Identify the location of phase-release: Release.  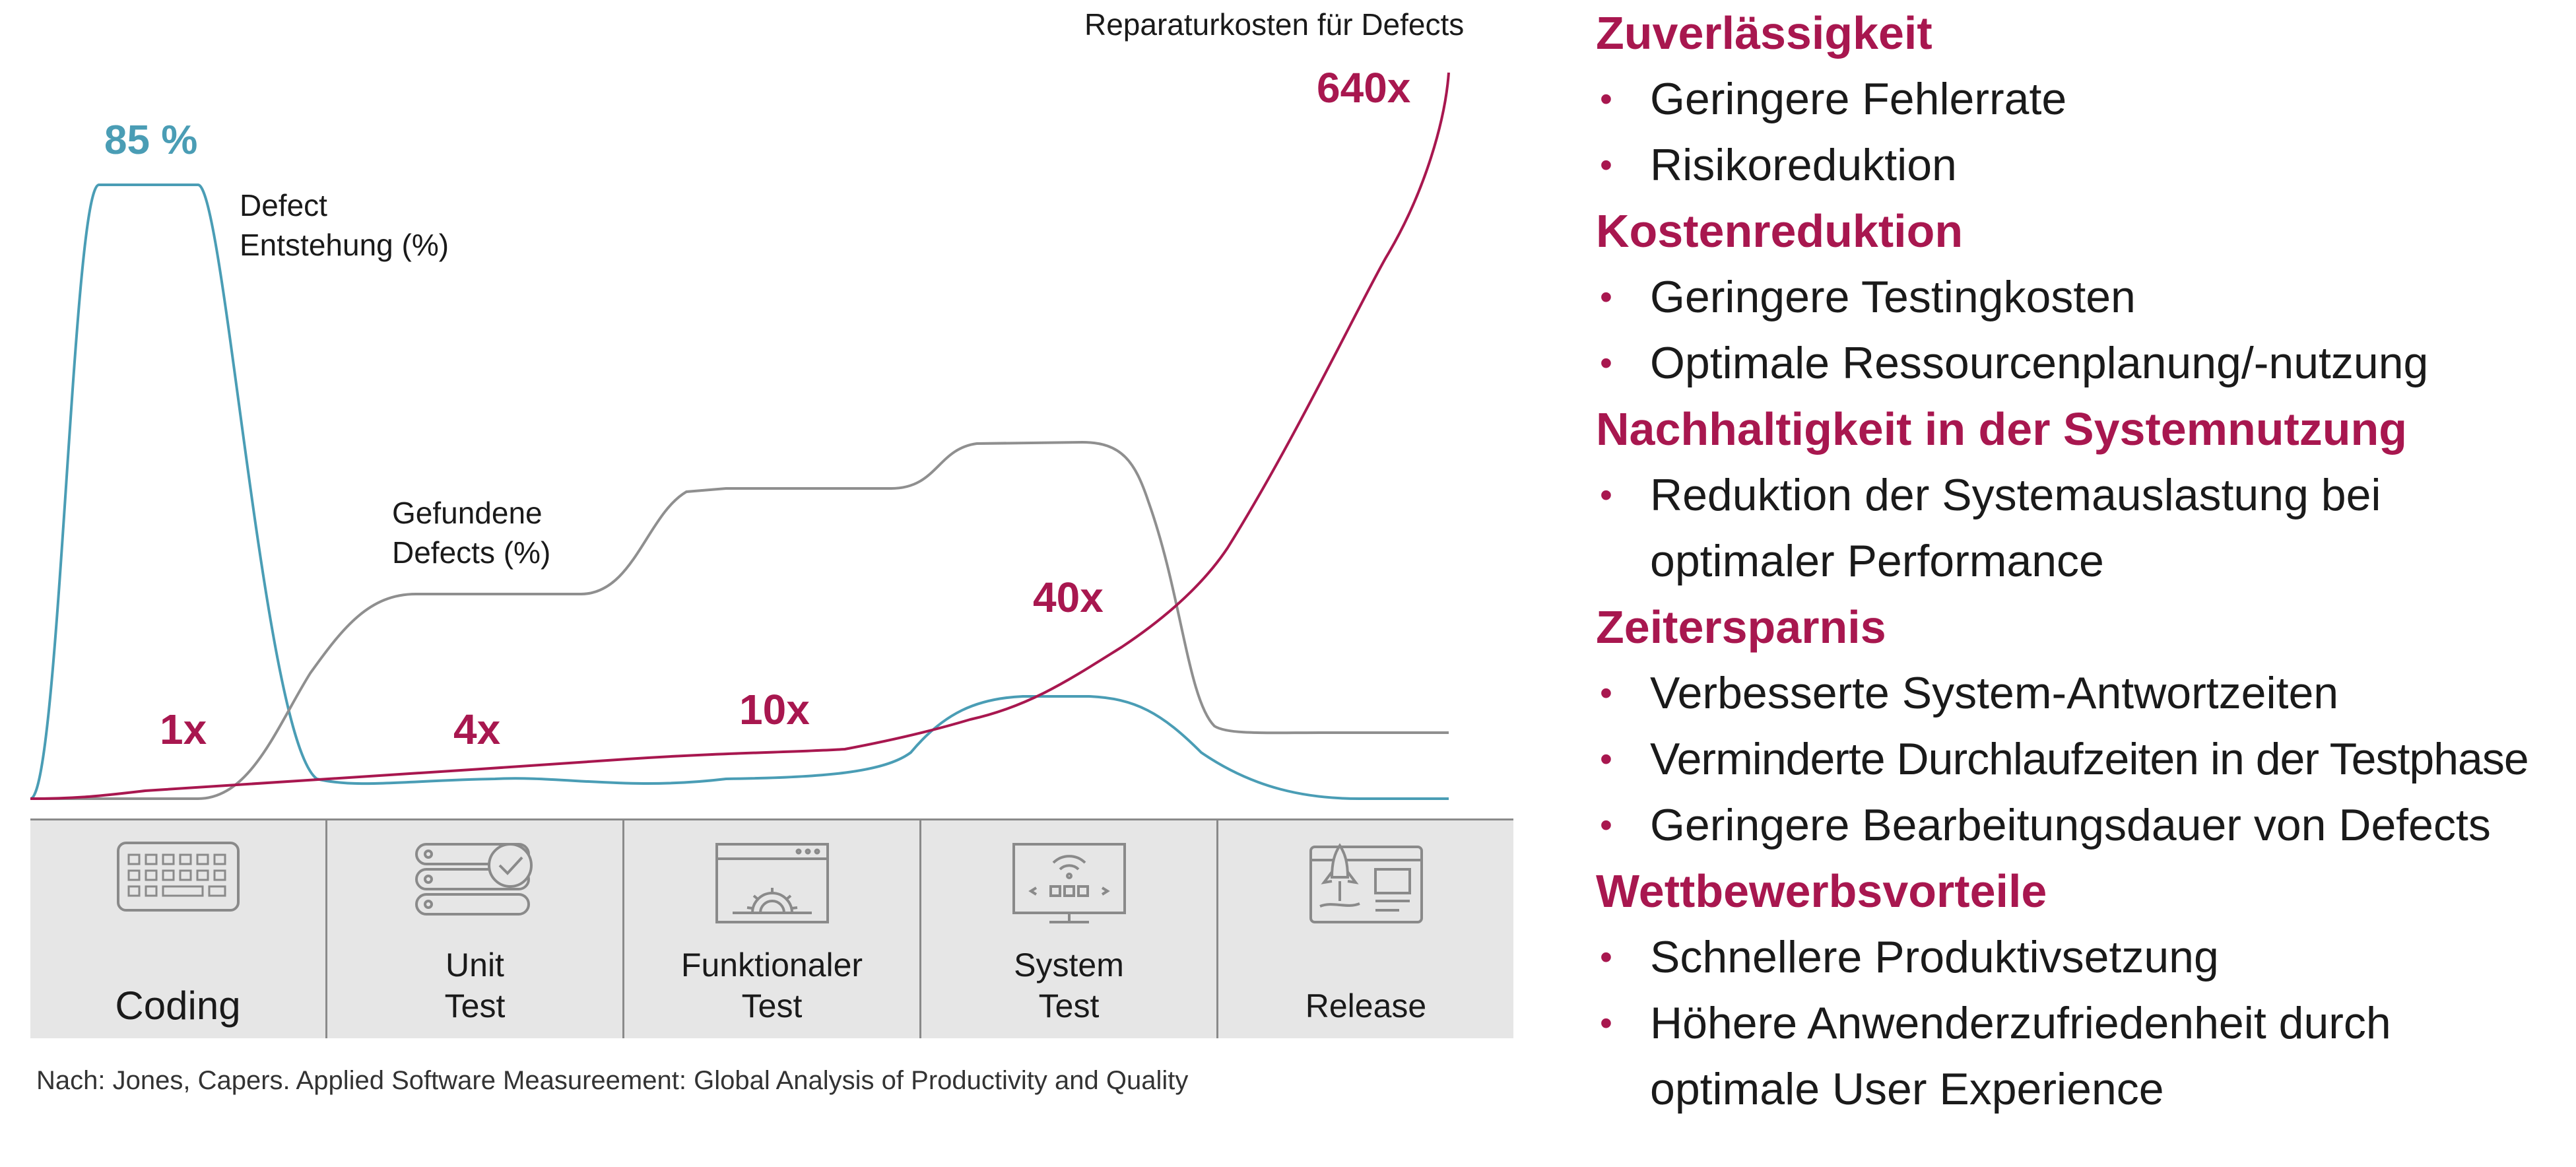
(1365, 929).